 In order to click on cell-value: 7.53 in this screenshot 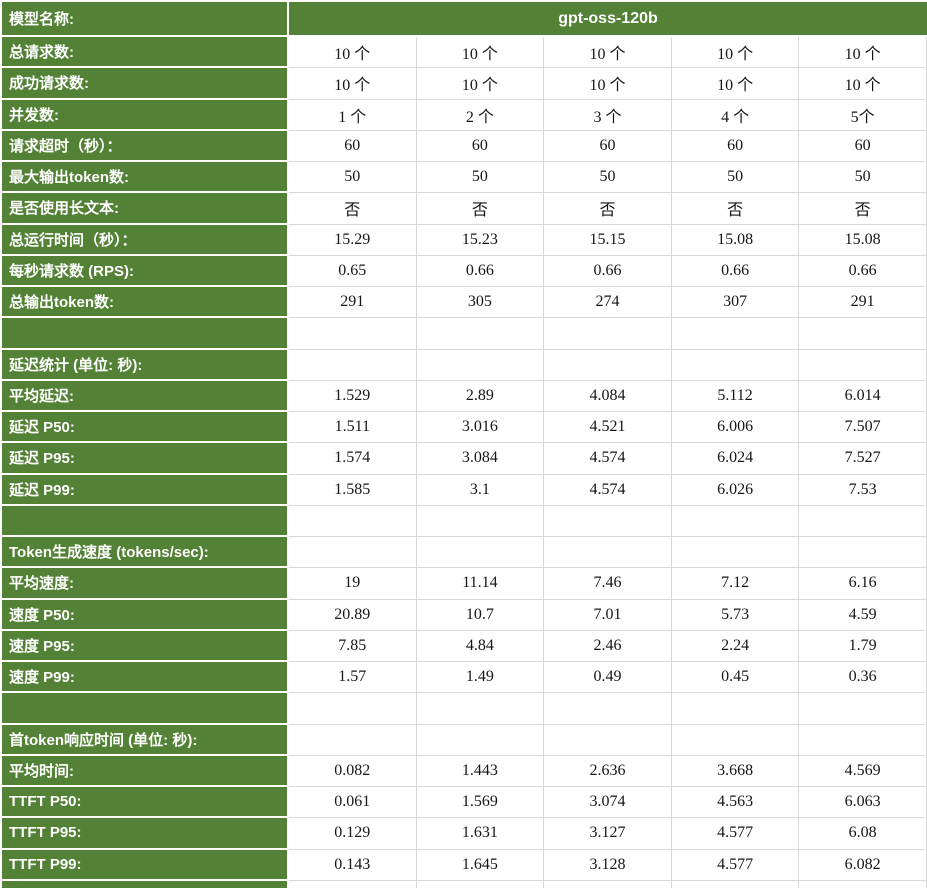, I will do `click(863, 490)`.